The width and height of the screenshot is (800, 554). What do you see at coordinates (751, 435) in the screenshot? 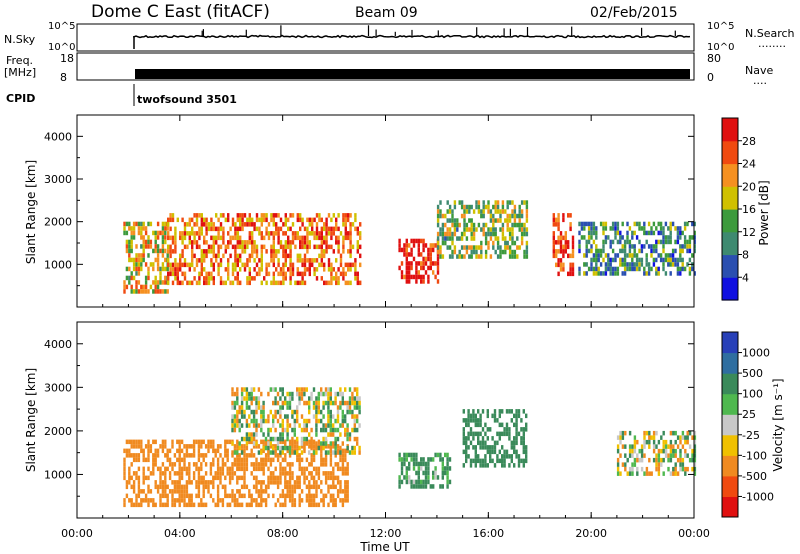
I see `velocity-colorbar-tick: -25` at bounding box center [751, 435].